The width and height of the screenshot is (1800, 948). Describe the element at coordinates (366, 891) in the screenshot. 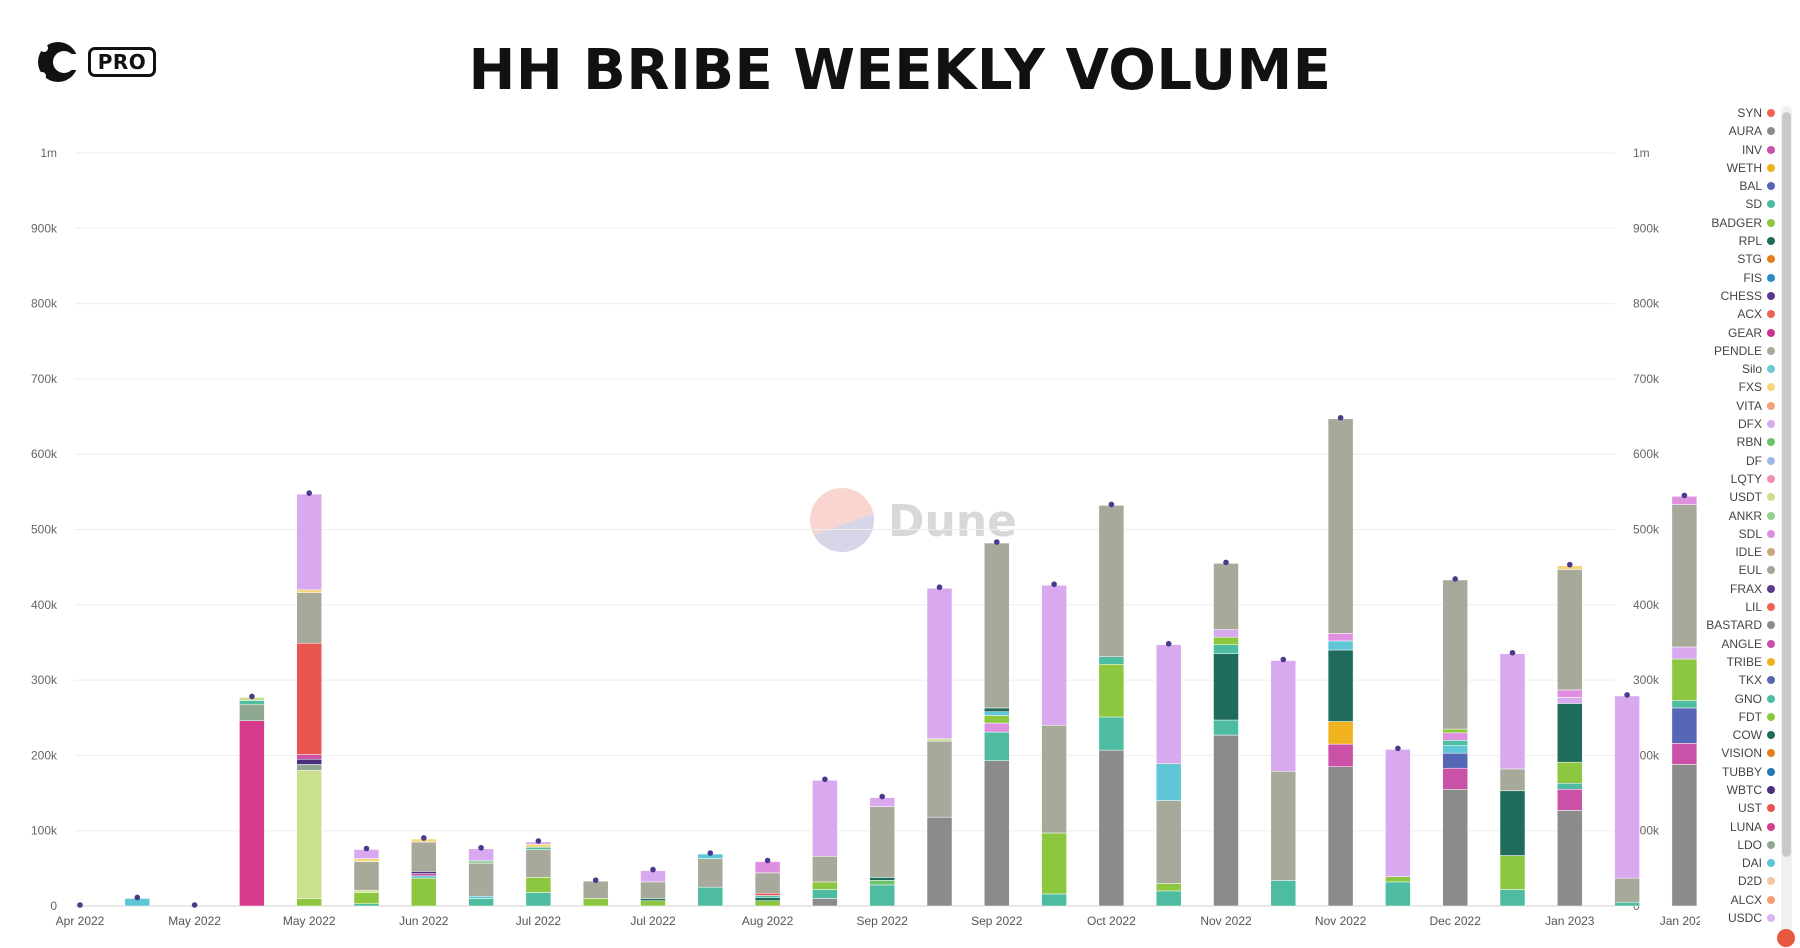

I see `bar-segment-usdt` at that location.